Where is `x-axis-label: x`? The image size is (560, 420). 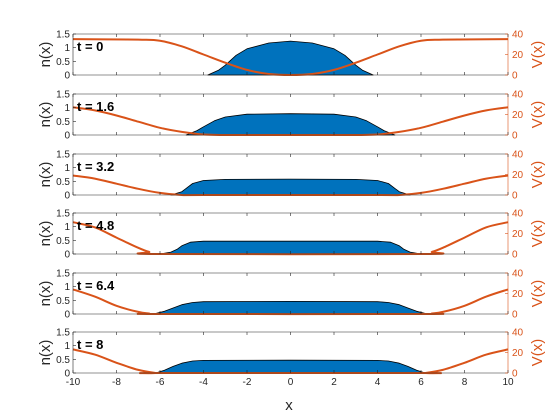
x-axis-label: x is located at coordinates (289, 405).